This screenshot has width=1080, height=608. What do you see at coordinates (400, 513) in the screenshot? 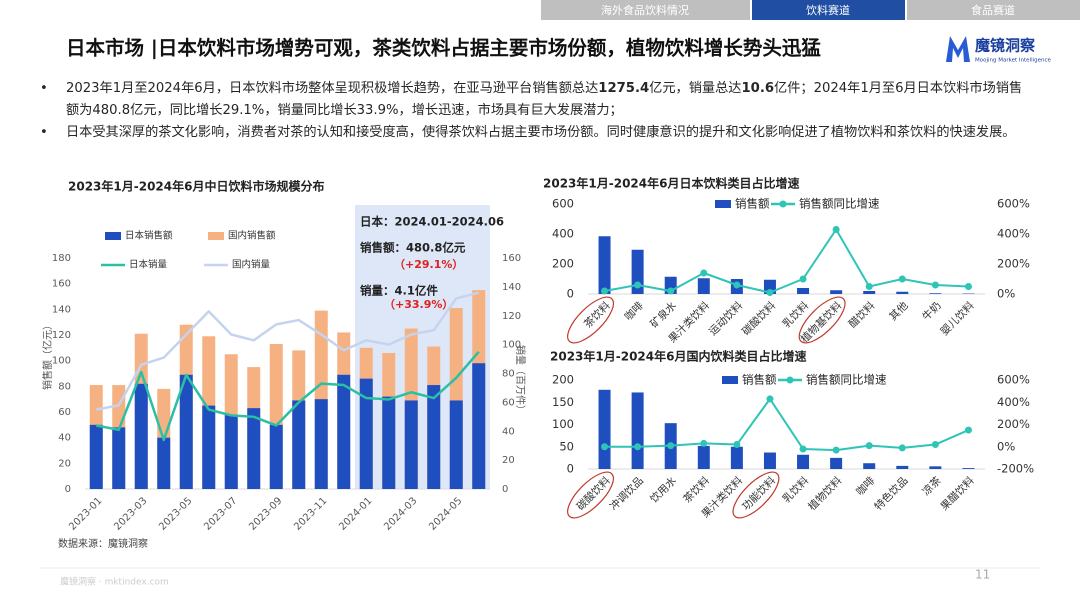
I see `x-tick-label: 2024-03` at bounding box center [400, 513].